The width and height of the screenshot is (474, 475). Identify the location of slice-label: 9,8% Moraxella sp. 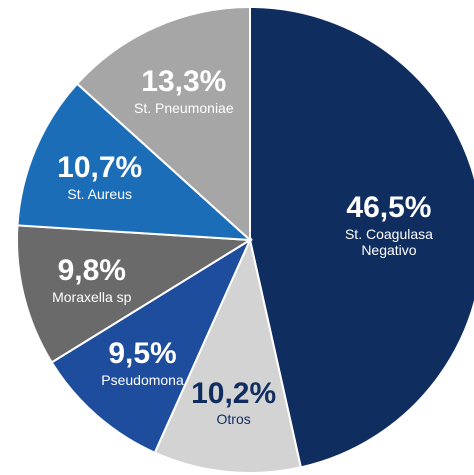
(92, 279).